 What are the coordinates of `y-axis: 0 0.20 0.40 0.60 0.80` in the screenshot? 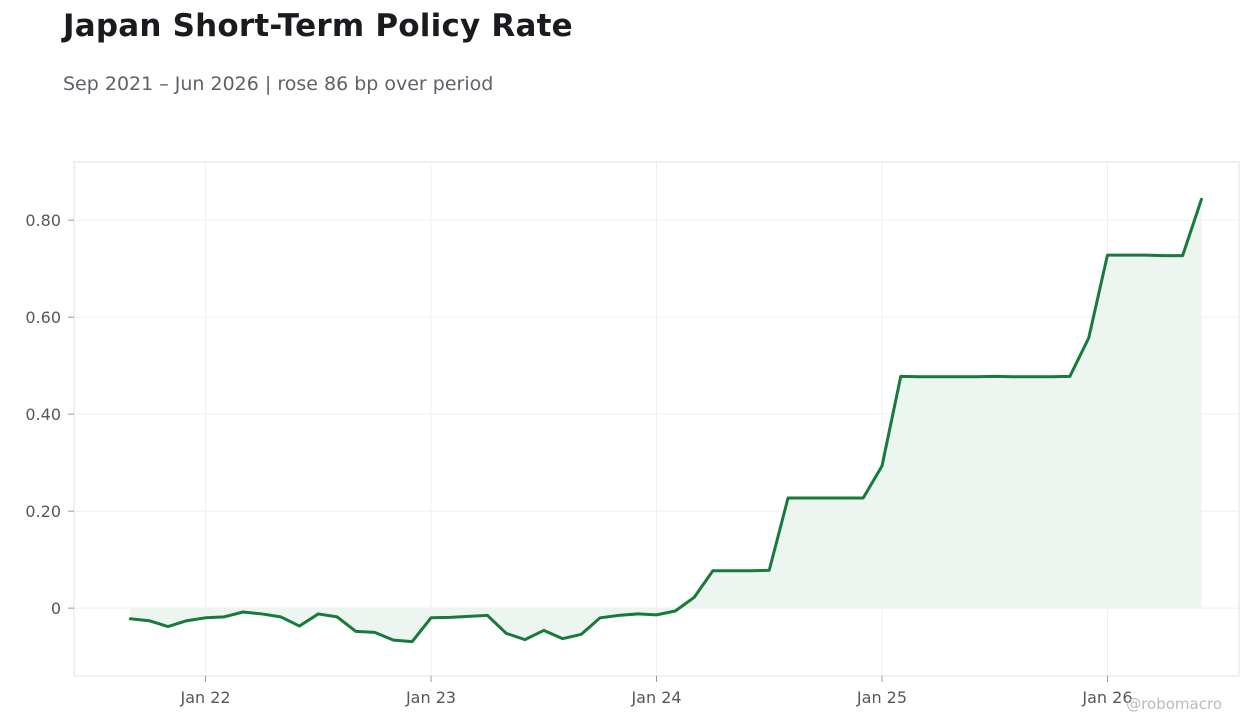 It's located at (49, 414).